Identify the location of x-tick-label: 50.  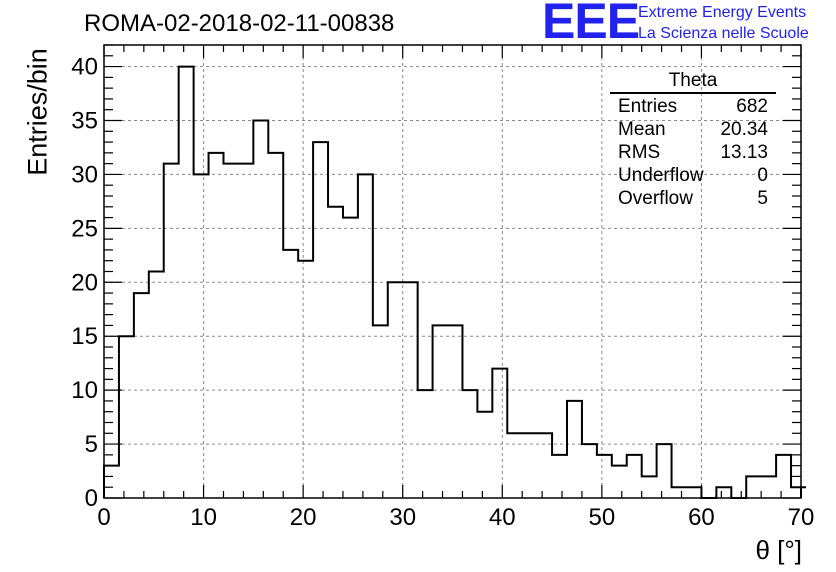
(602, 517).